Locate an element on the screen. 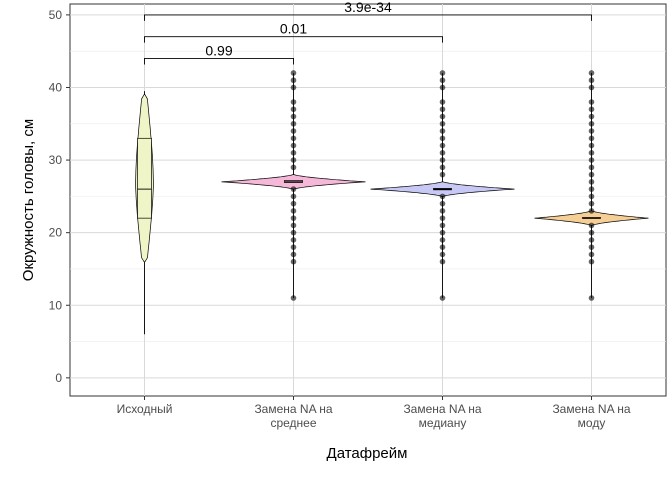 This screenshot has height=480, width=672. significance-bracket: 0.01 is located at coordinates (293, 32).